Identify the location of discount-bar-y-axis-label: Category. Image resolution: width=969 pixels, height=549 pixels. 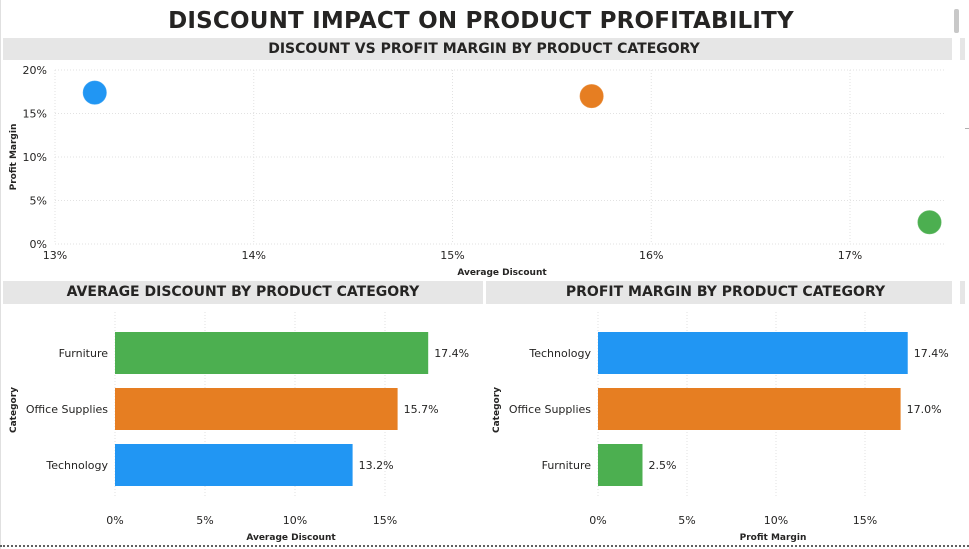
(14, 410).